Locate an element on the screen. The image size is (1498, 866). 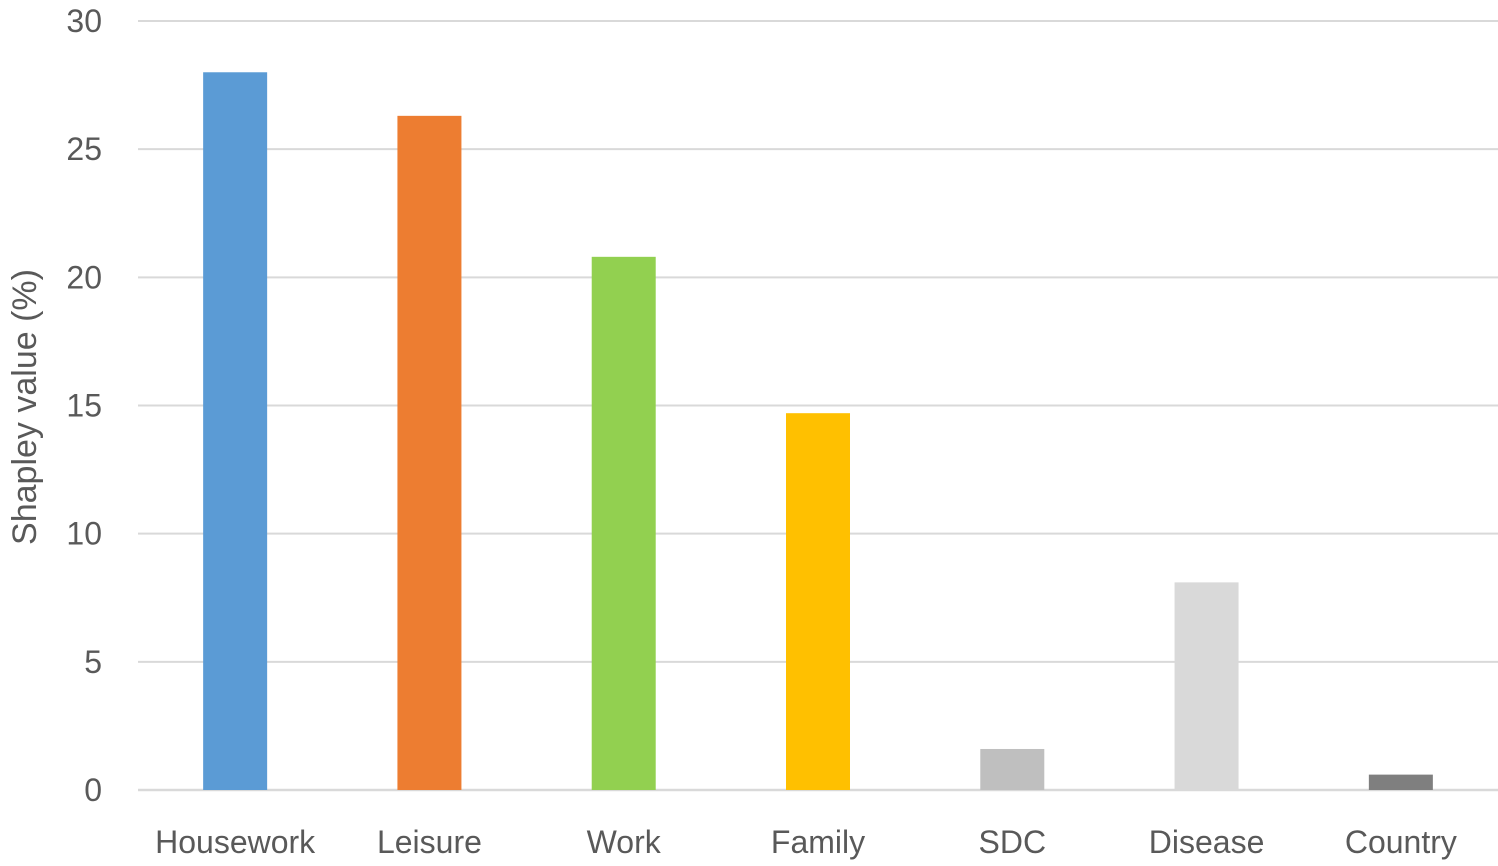
y-axis-ticks: 0 5 10 15 20 25 30 is located at coordinates (84, 405).